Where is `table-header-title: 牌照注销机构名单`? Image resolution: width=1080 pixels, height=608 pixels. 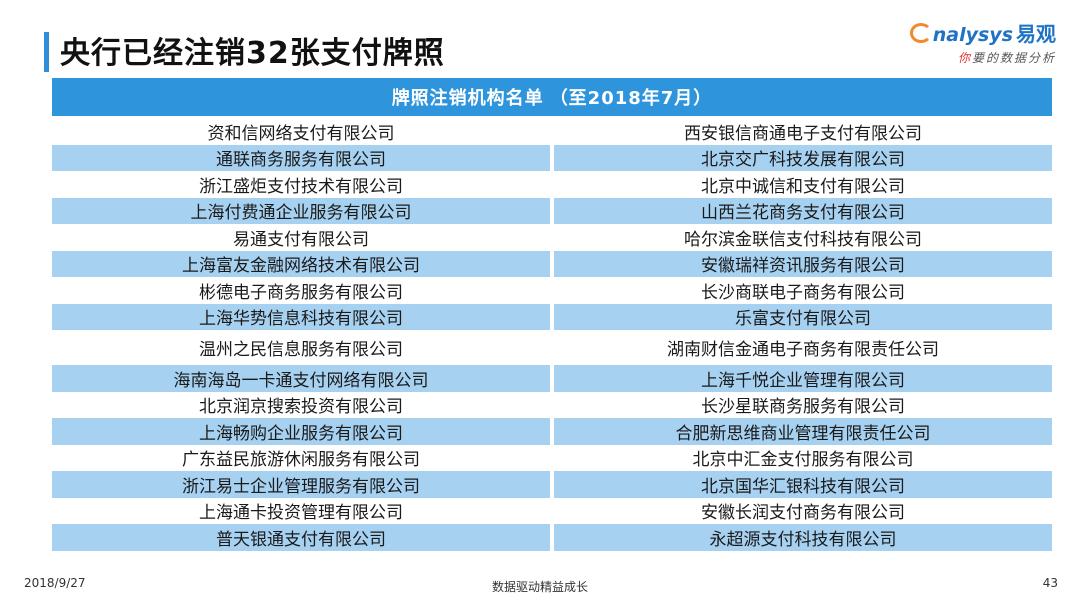 table-header-title: 牌照注销机构名单 is located at coordinates (467, 98).